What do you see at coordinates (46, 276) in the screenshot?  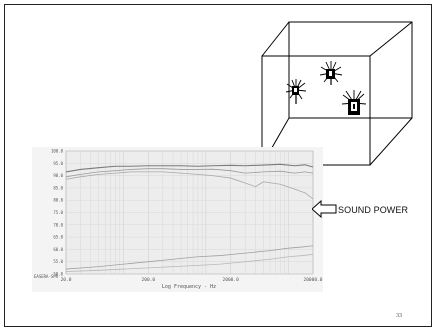 I see `y-axis-bottom-label: EASERA-SPR` at bounding box center [46, 276].